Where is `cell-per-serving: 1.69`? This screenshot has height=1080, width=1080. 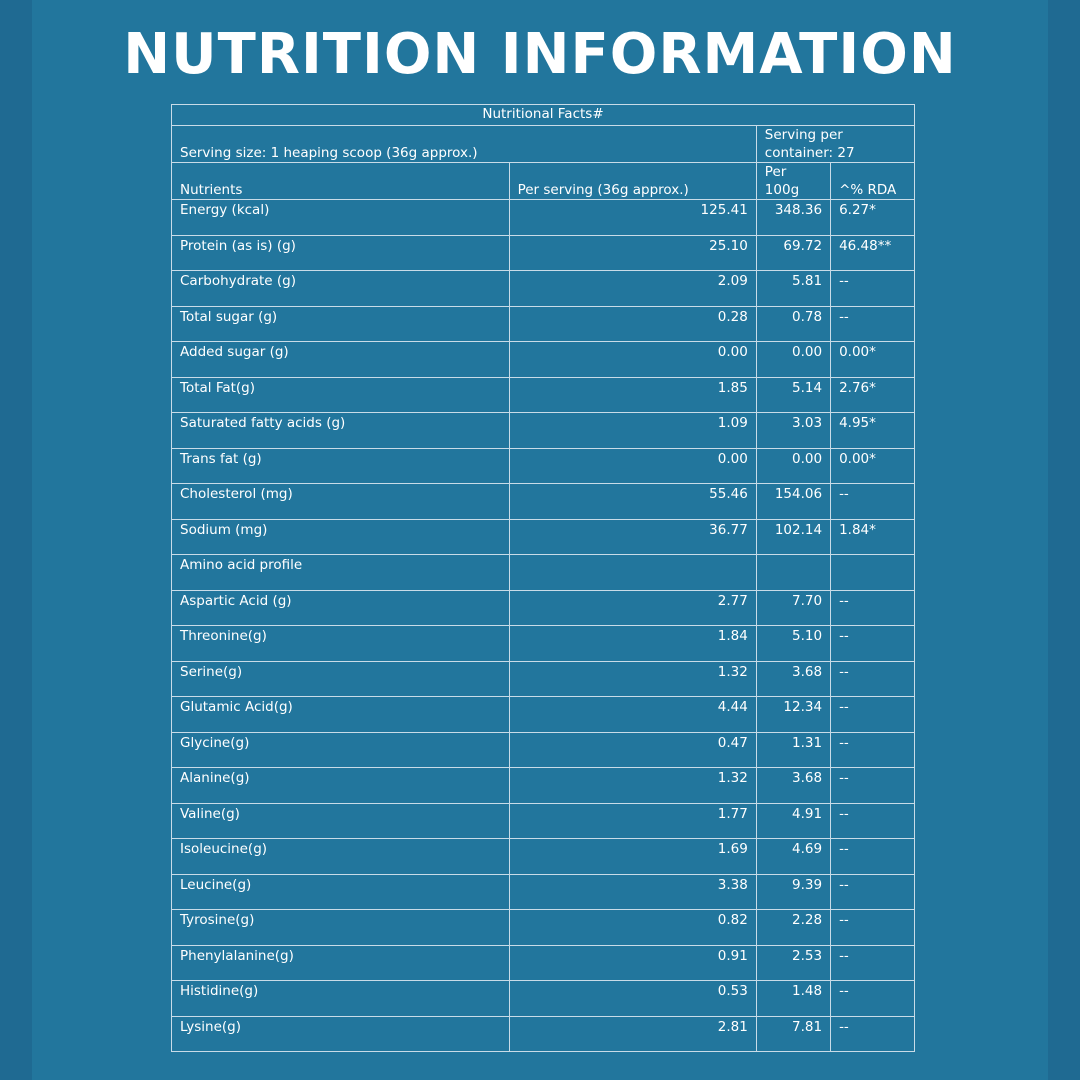
cell-per-serving: 1.69 is located at coordinates (632, 856).